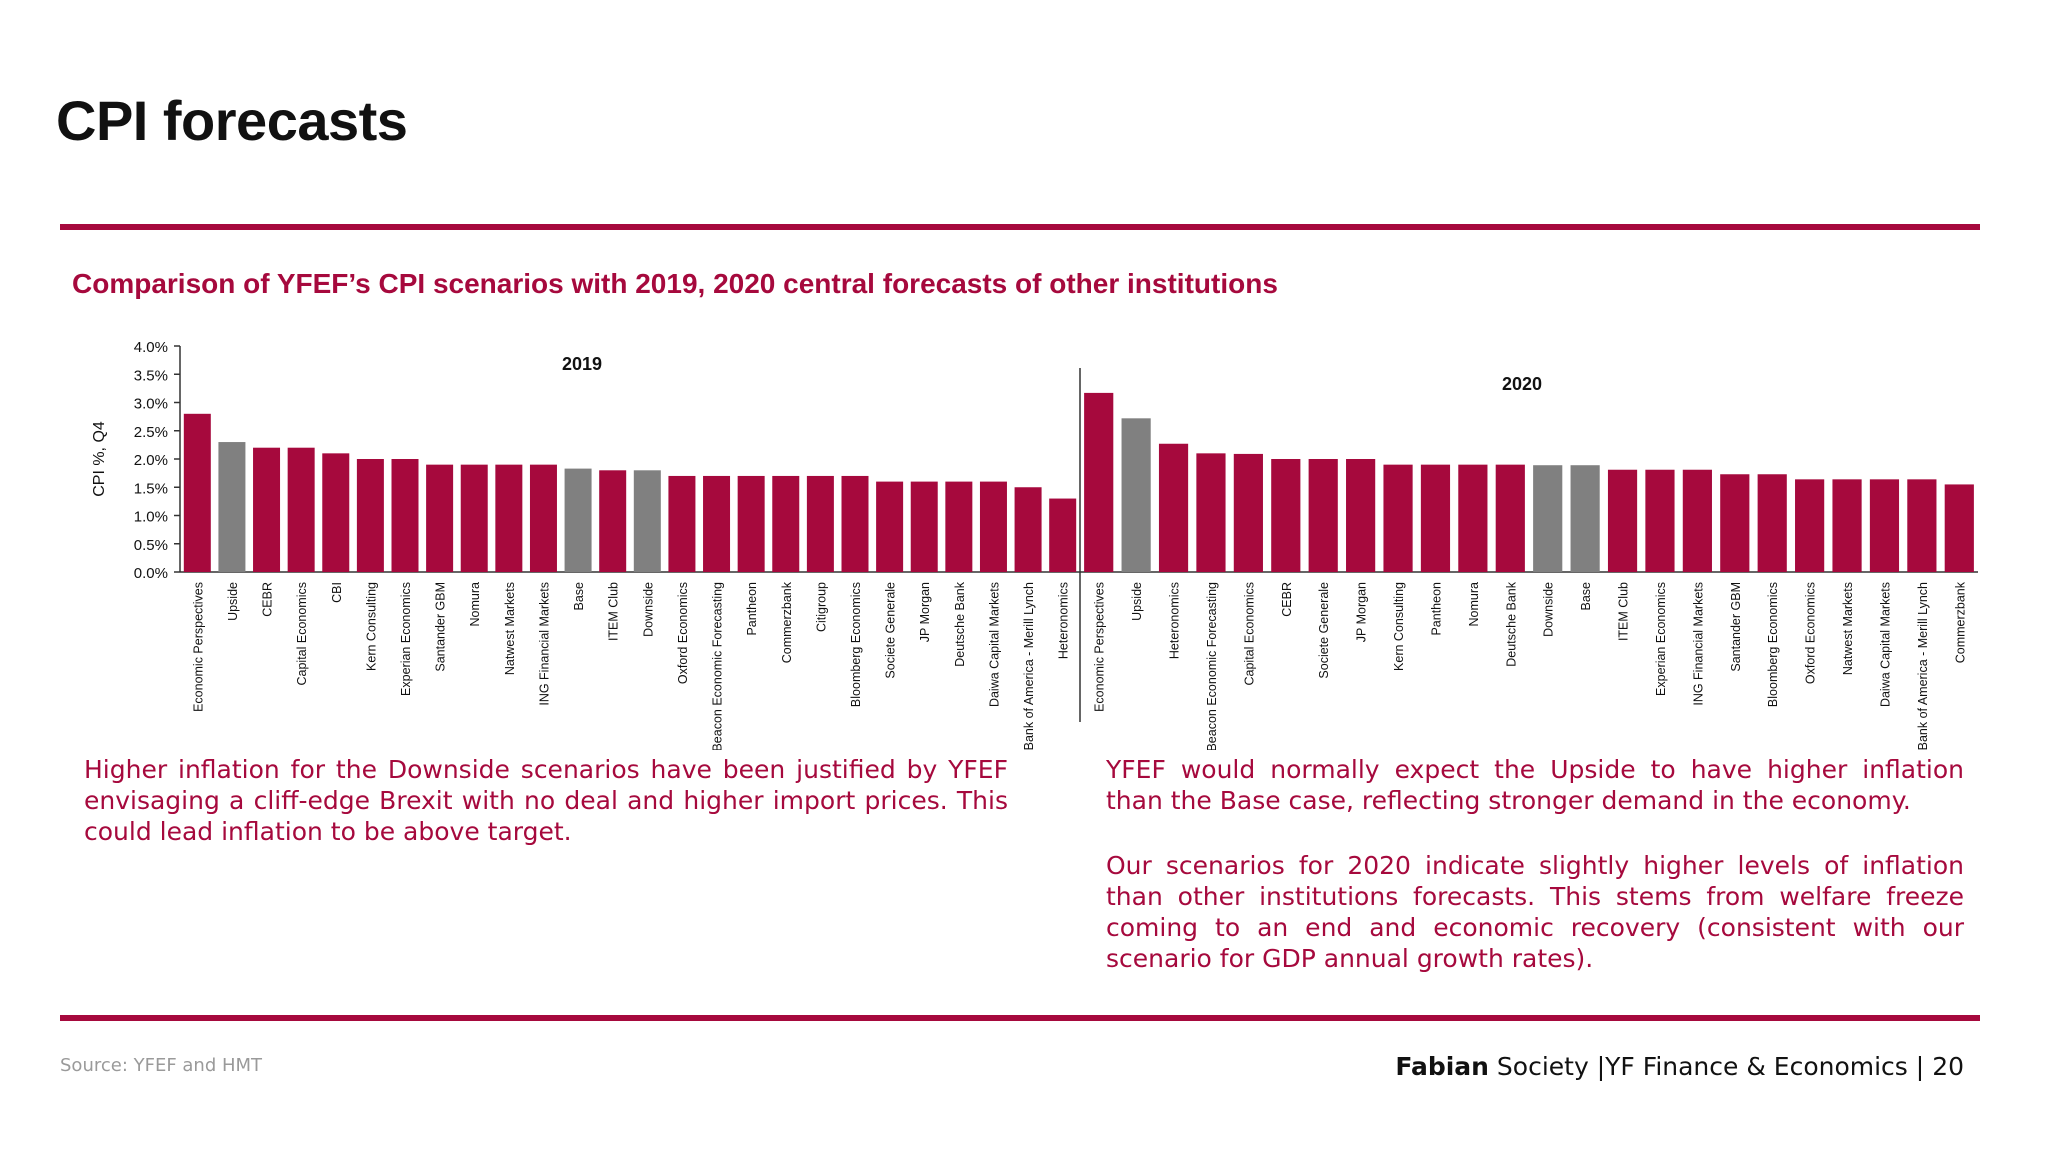 The height and width of the screenshot is (1152, 2048). What do you see at coordinates (161, 1065) in the screenshot?
I see `source-note: Source: YFEF and HMT` at bounding box center [161, 1065].